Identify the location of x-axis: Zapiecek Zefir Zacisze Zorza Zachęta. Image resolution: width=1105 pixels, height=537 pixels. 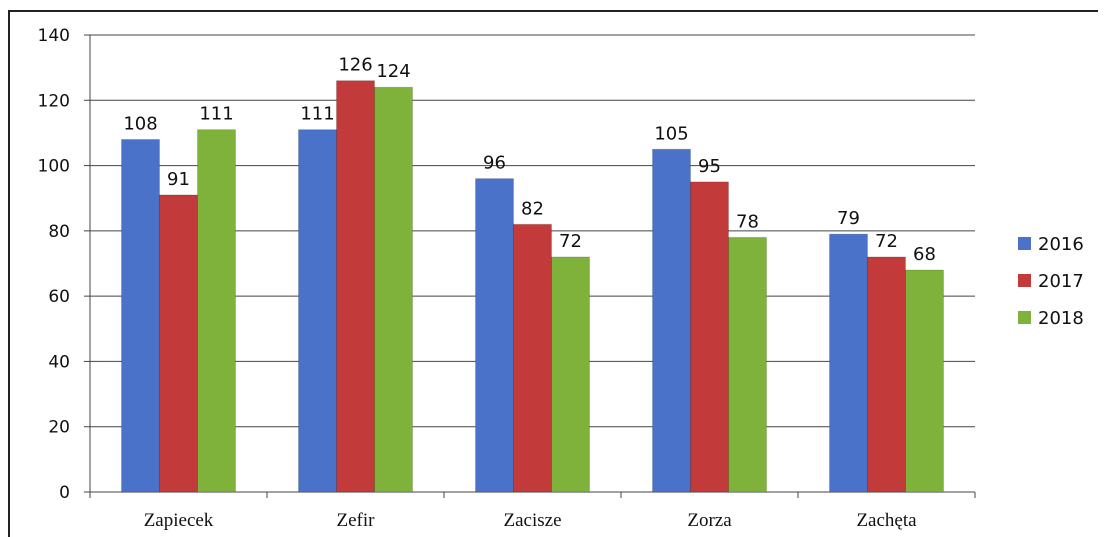
(532, 511).